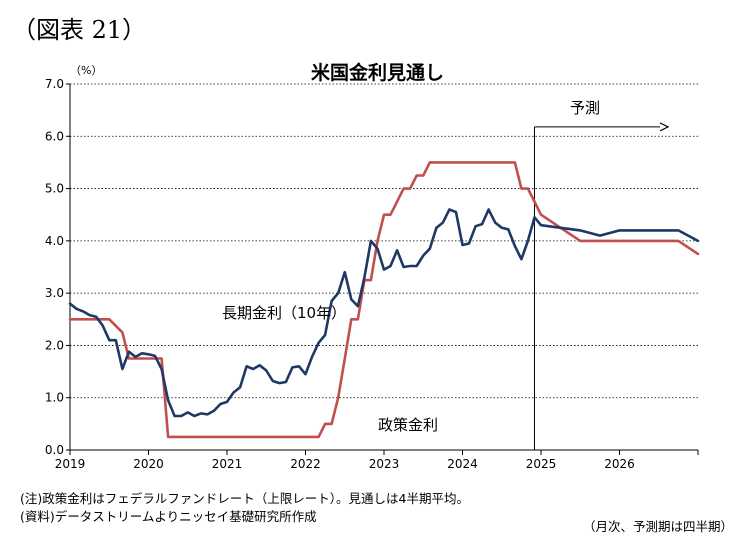  Describe the element at coordinates (54, 345) in the screenshot. I see `y-tick-2.0: 2.0` at that location.